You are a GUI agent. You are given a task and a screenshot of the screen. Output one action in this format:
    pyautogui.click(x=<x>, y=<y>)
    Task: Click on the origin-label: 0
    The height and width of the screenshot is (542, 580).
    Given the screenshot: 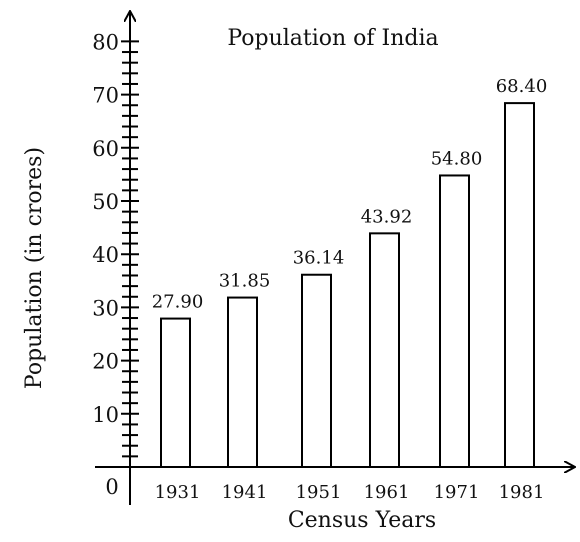 What is the action you would take?
    pyautogui.click(x=111, y=487)
    